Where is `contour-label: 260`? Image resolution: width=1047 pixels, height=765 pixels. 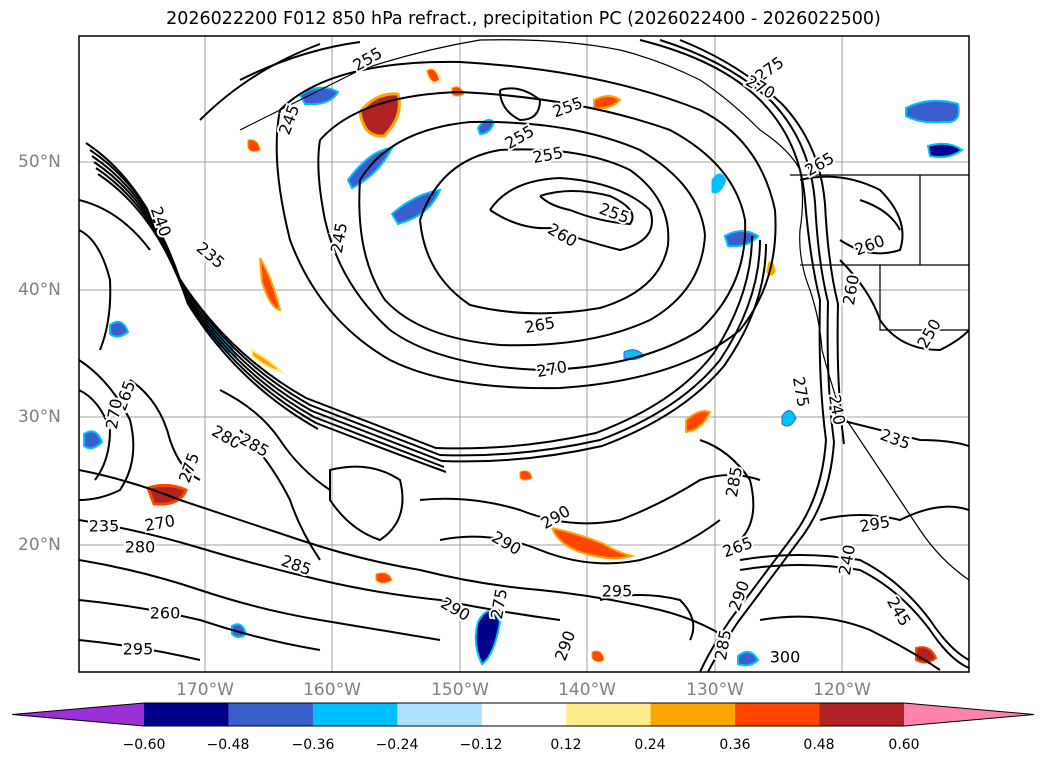 contour-label: 260 is located at coordinates (165, 613).